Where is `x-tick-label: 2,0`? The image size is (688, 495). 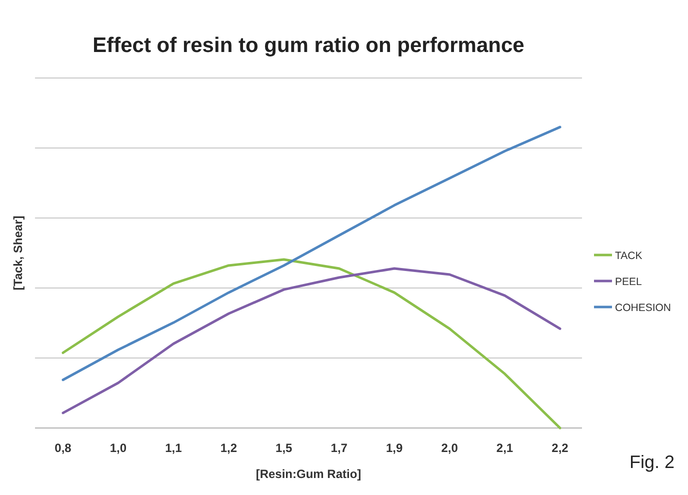 x-tick-label: 2,0 is located at coordinates (449, 448).